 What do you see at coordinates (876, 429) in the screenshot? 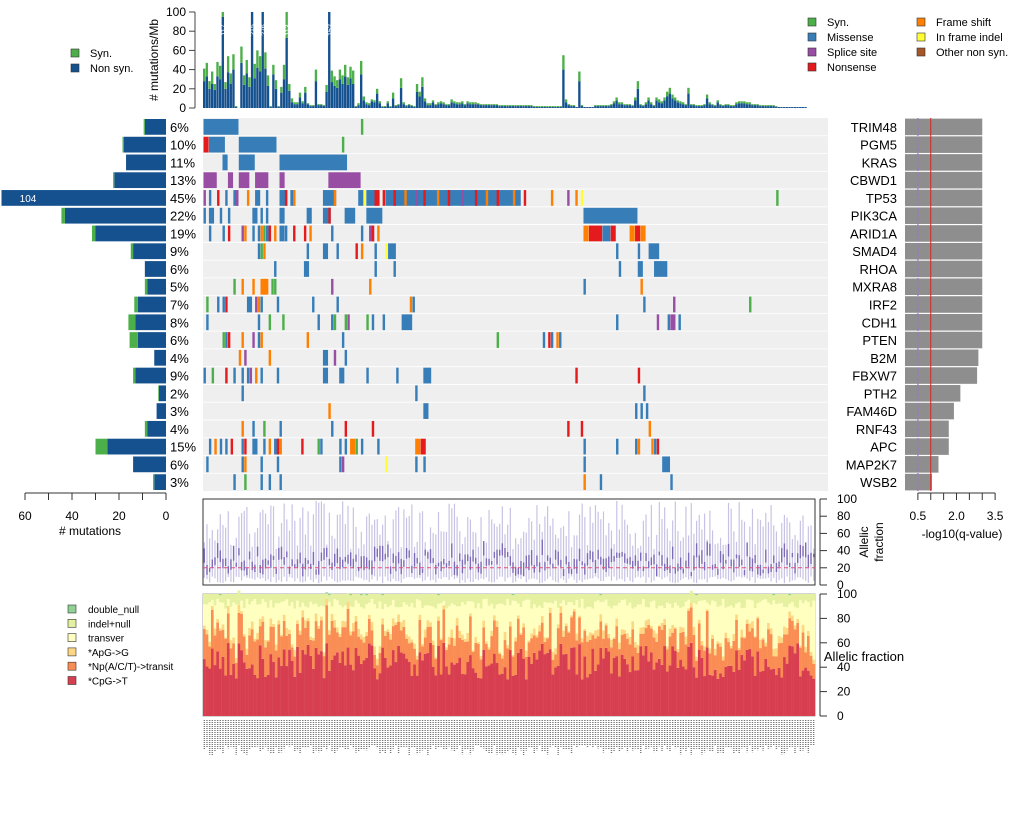
I see `gene-name-label: RNF43` at bounding box center [876, 429].